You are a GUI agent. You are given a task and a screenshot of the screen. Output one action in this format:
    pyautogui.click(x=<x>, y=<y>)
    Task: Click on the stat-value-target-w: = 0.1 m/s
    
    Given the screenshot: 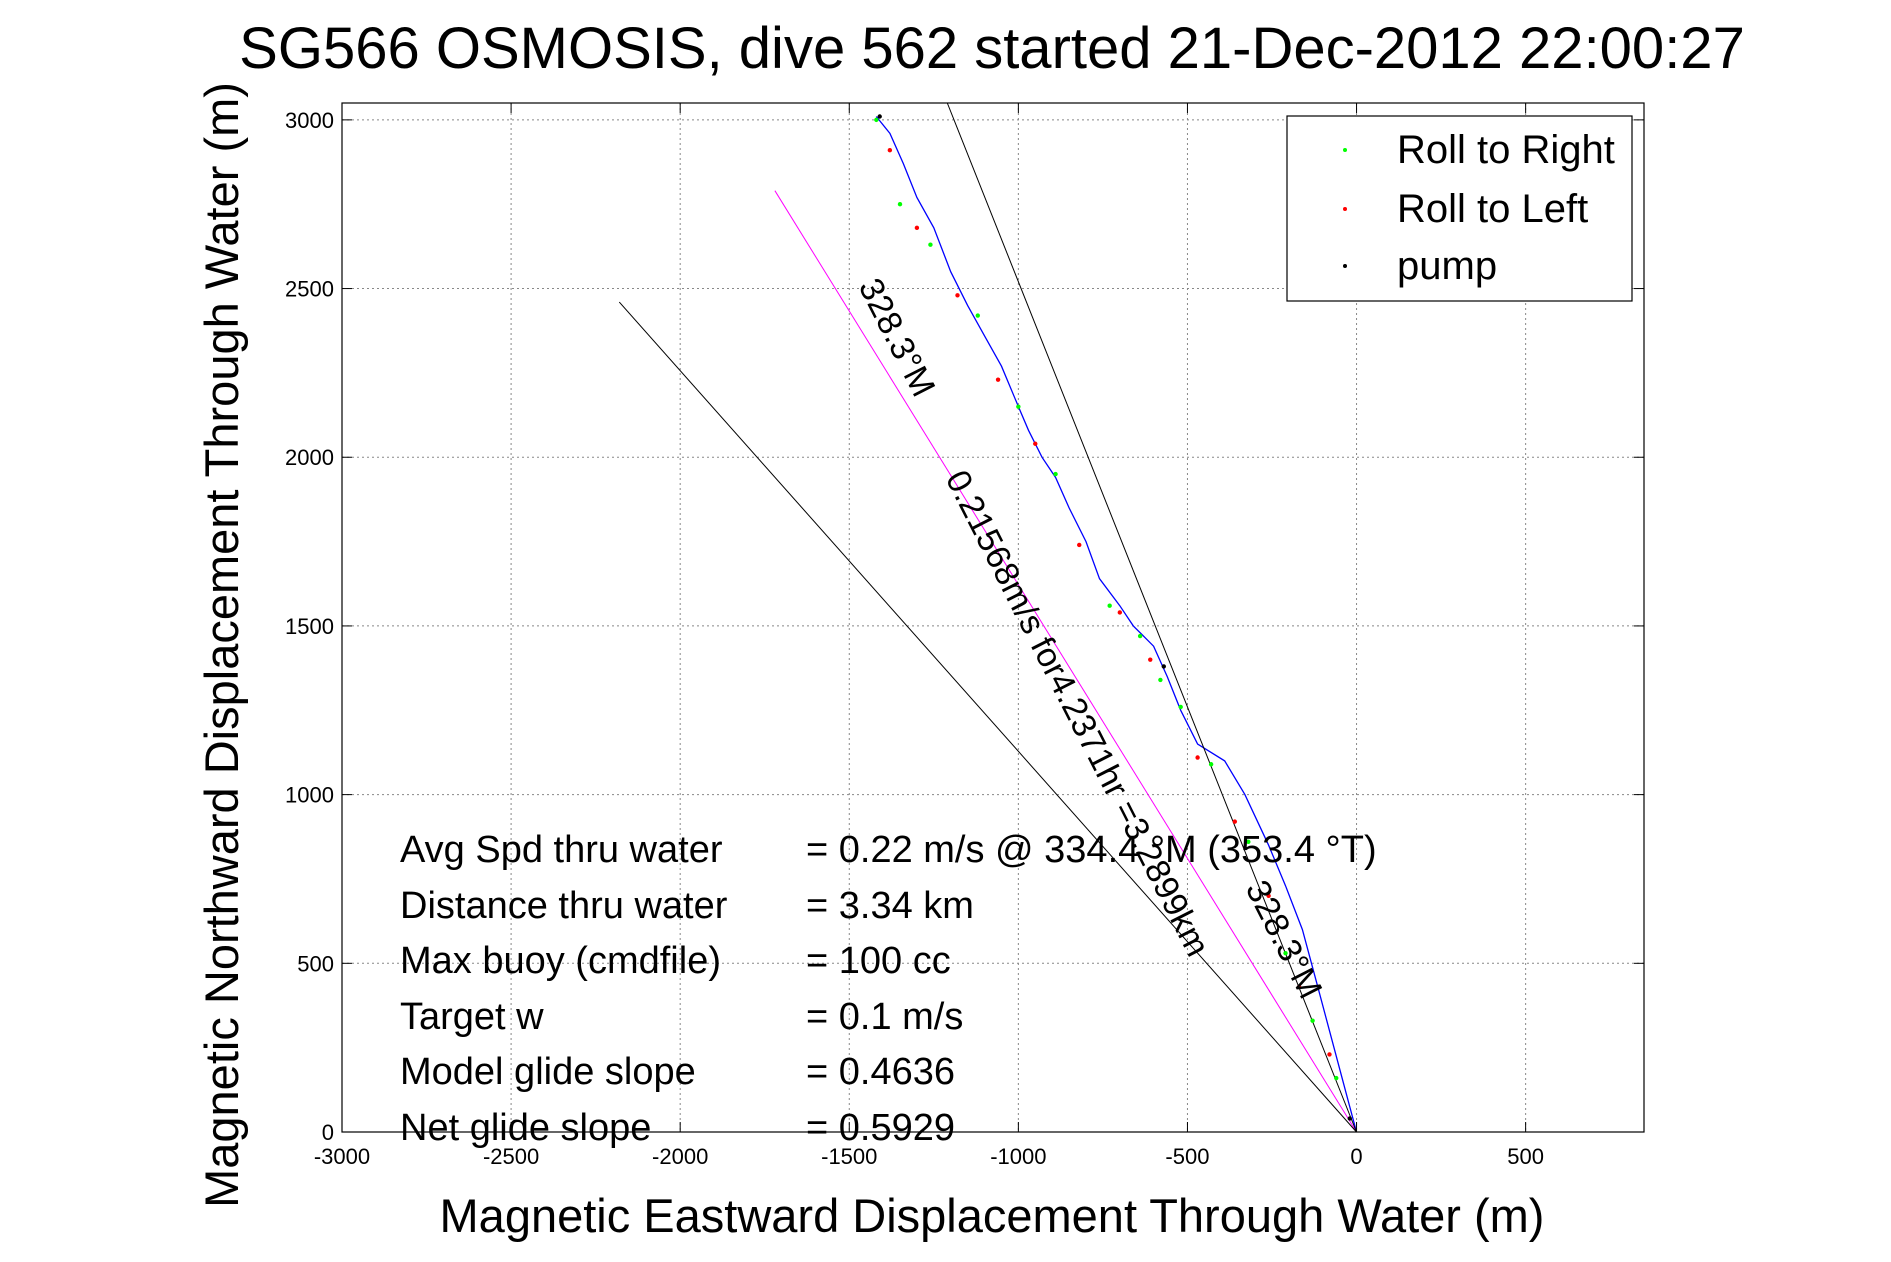 What is the action you would take?
    pyautogui.click(x=884, y=1017)
    